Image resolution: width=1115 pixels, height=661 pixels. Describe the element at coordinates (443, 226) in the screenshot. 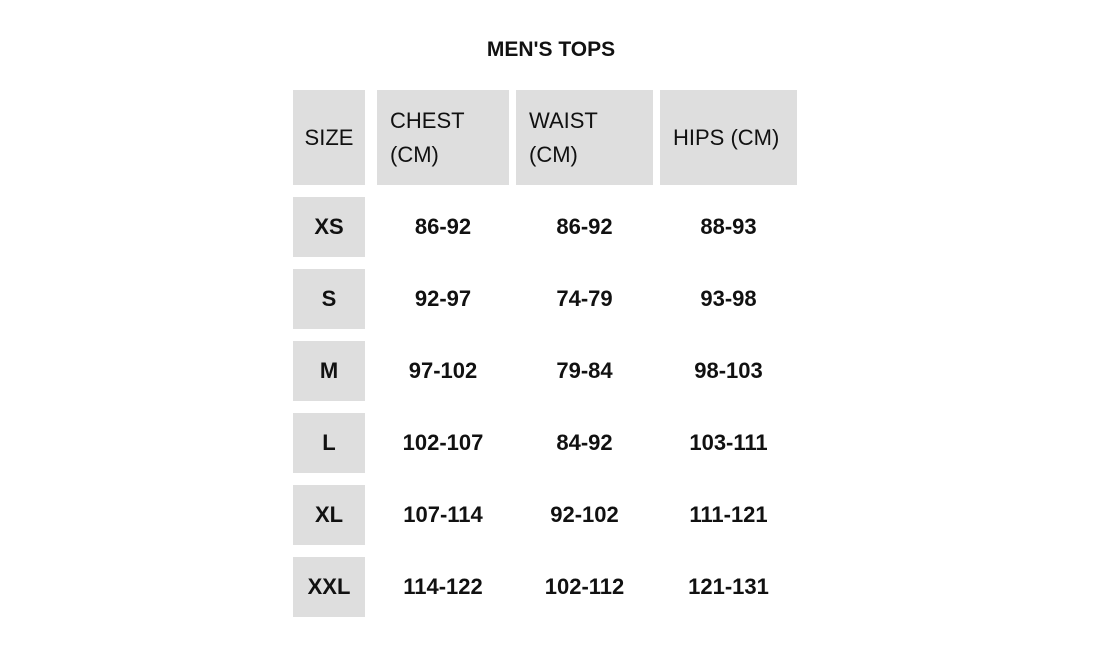

I see `cell-chest: 86-92` at that location.